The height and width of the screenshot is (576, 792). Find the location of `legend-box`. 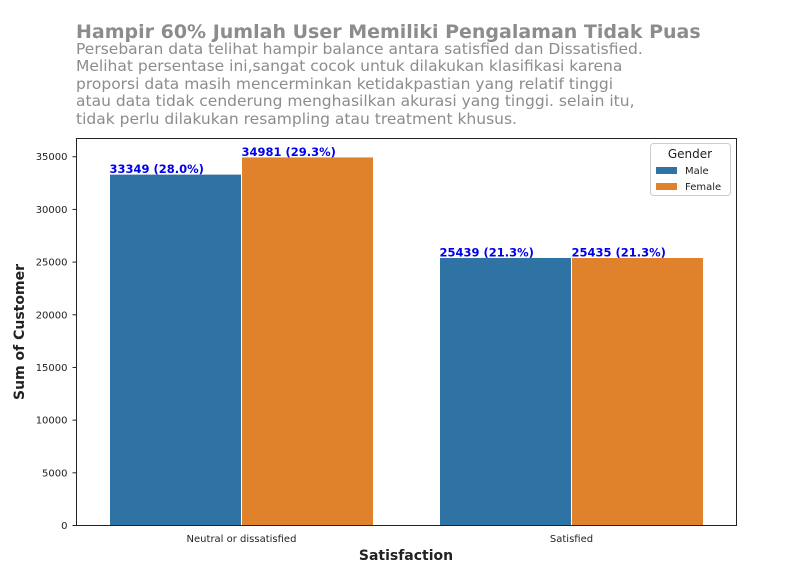

legend-box is located at coordinates (690, 169).